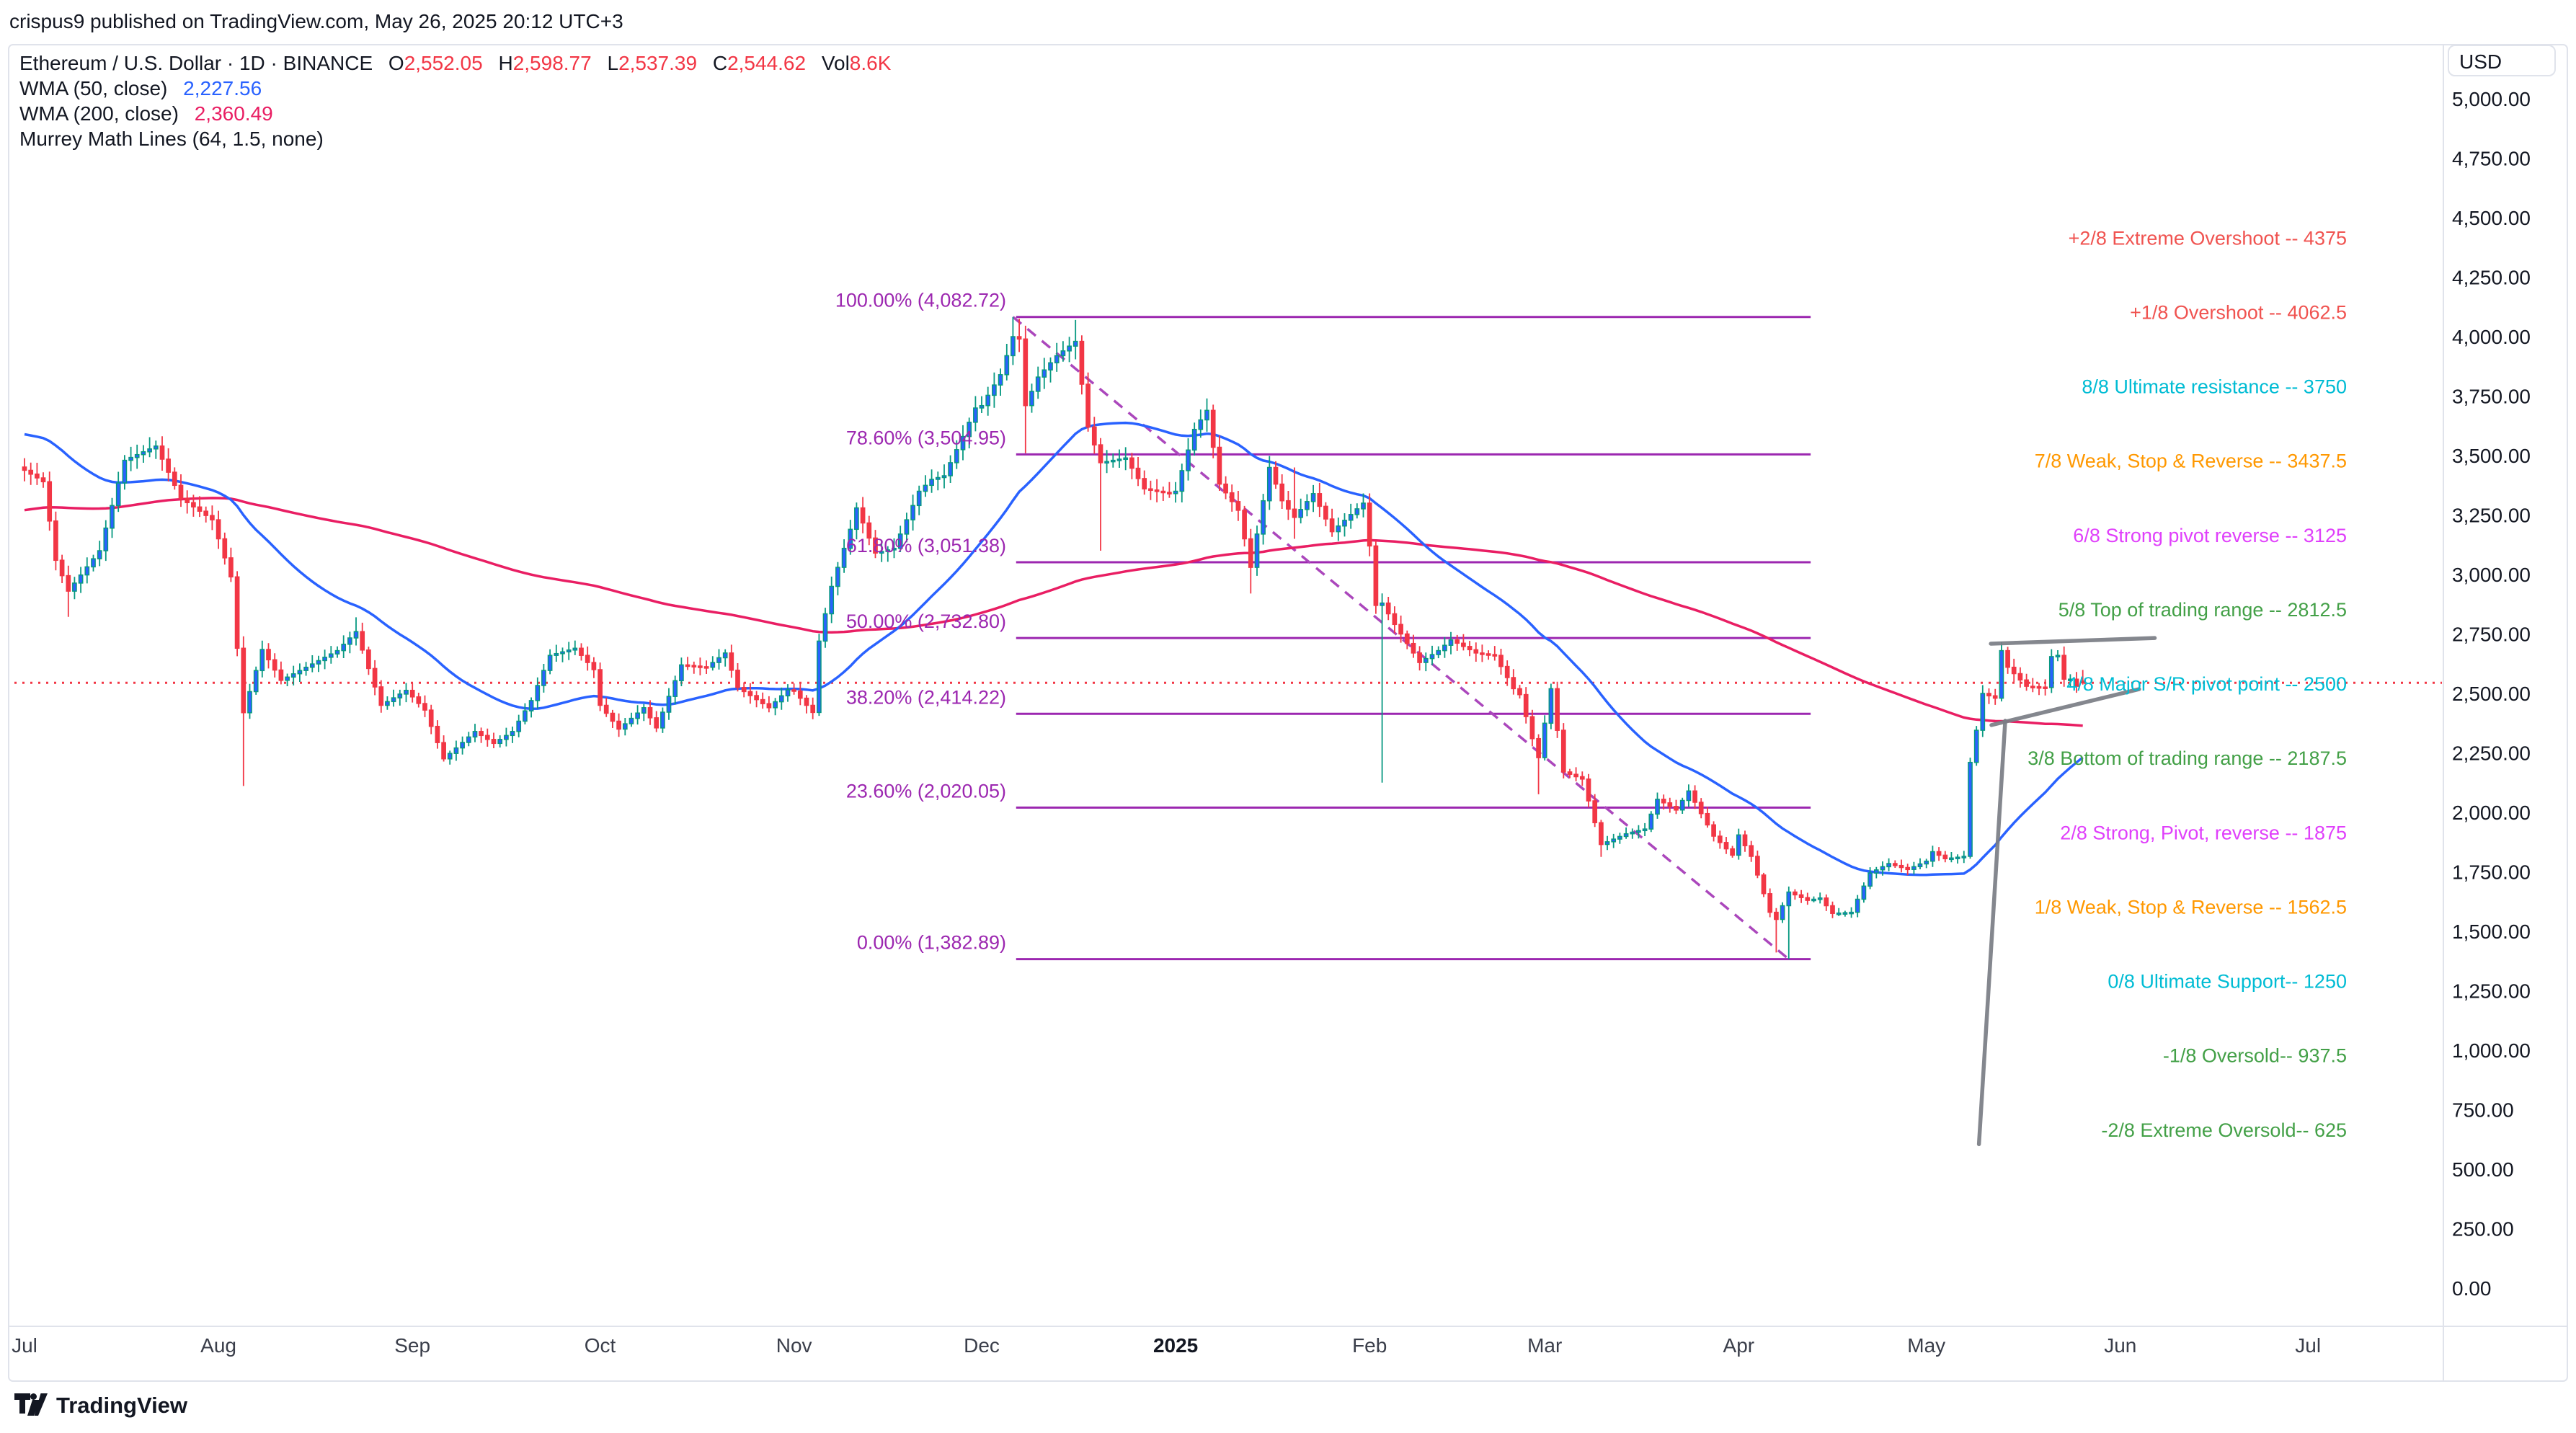 Image resolution: width=2576 pixels, height=1433 pixels. I want to click on y-tick-label: 4,500.00, so click(2491, 218).